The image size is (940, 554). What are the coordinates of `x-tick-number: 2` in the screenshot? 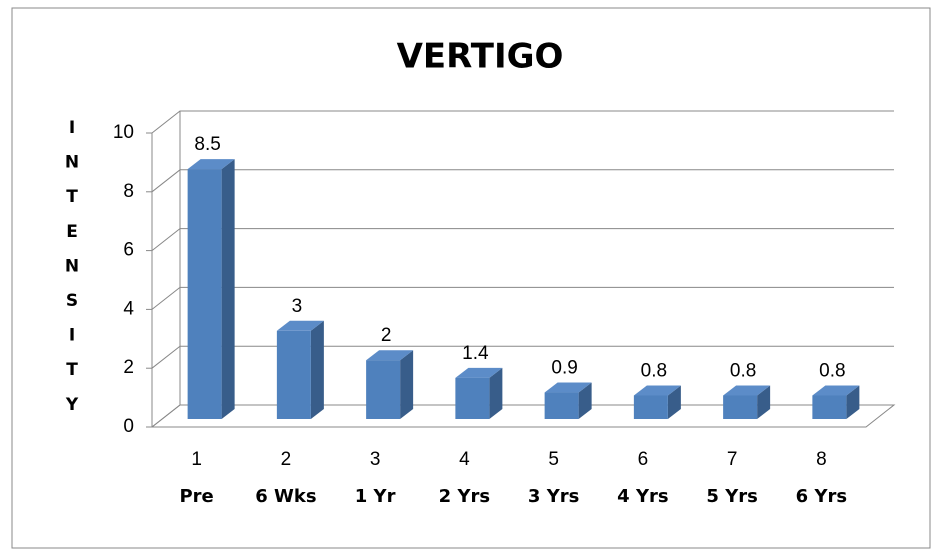 It's located at (286, 459).